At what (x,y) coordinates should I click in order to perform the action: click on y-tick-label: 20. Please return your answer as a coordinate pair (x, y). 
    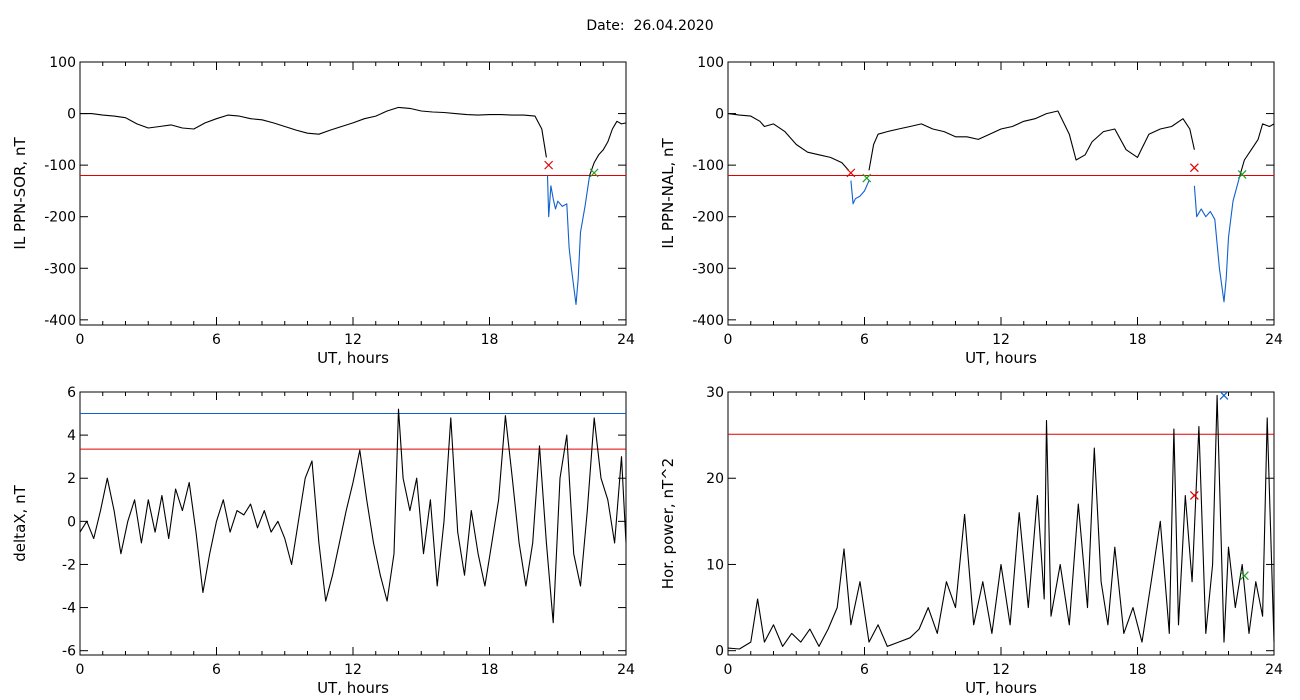
    Looking at the image, I should click on (715, 479).